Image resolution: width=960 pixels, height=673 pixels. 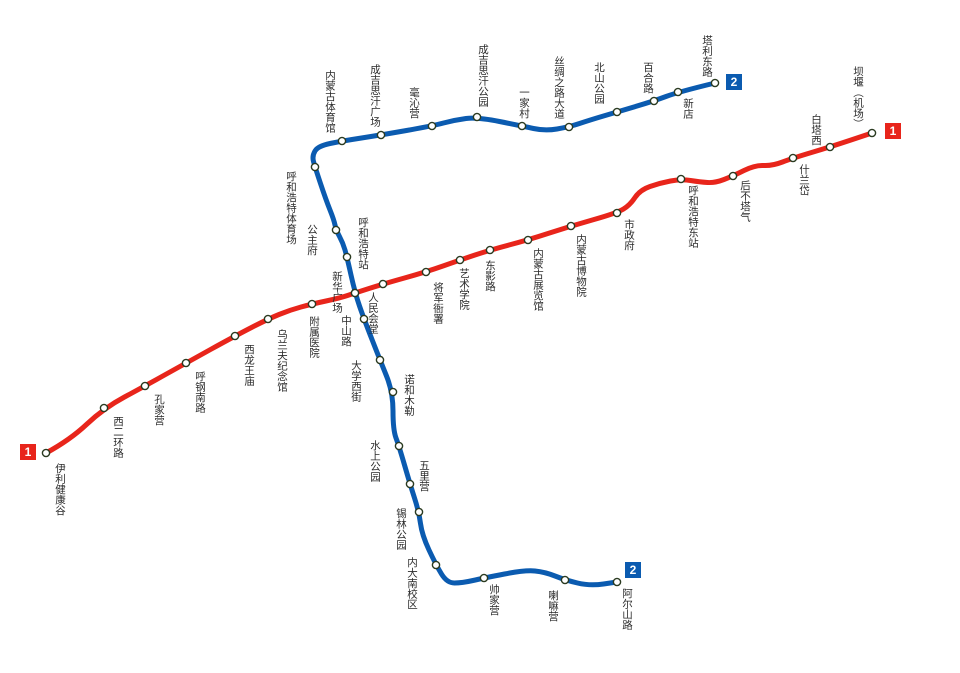 I want to click on line2-station-label: 毫沁营, so click(x=414, y=102).